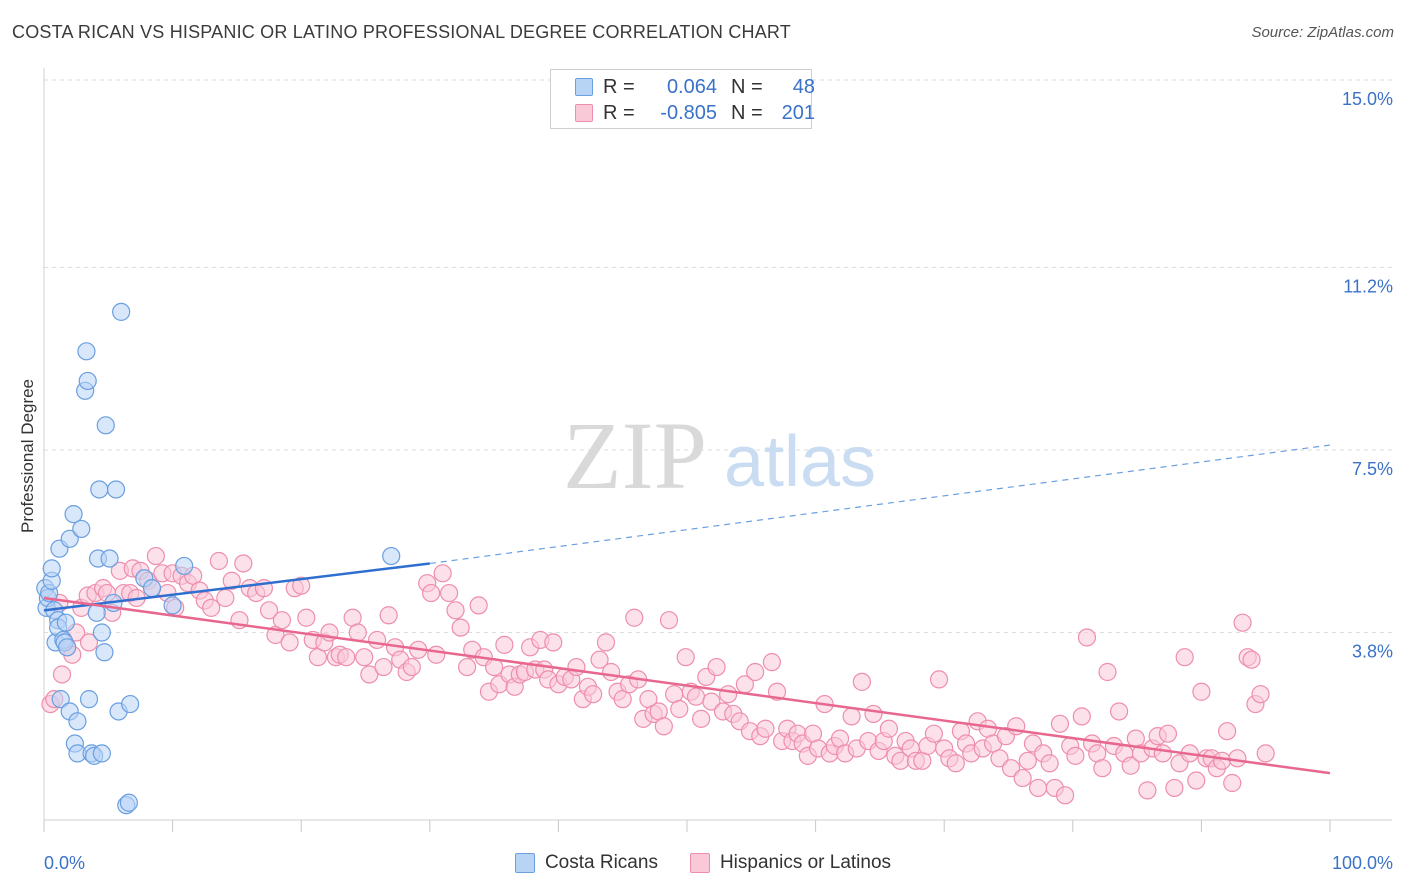  Describe the element at coordinates (1368, 286) in the screenshot. I see `y-tick-label: 11.2%` at that location.